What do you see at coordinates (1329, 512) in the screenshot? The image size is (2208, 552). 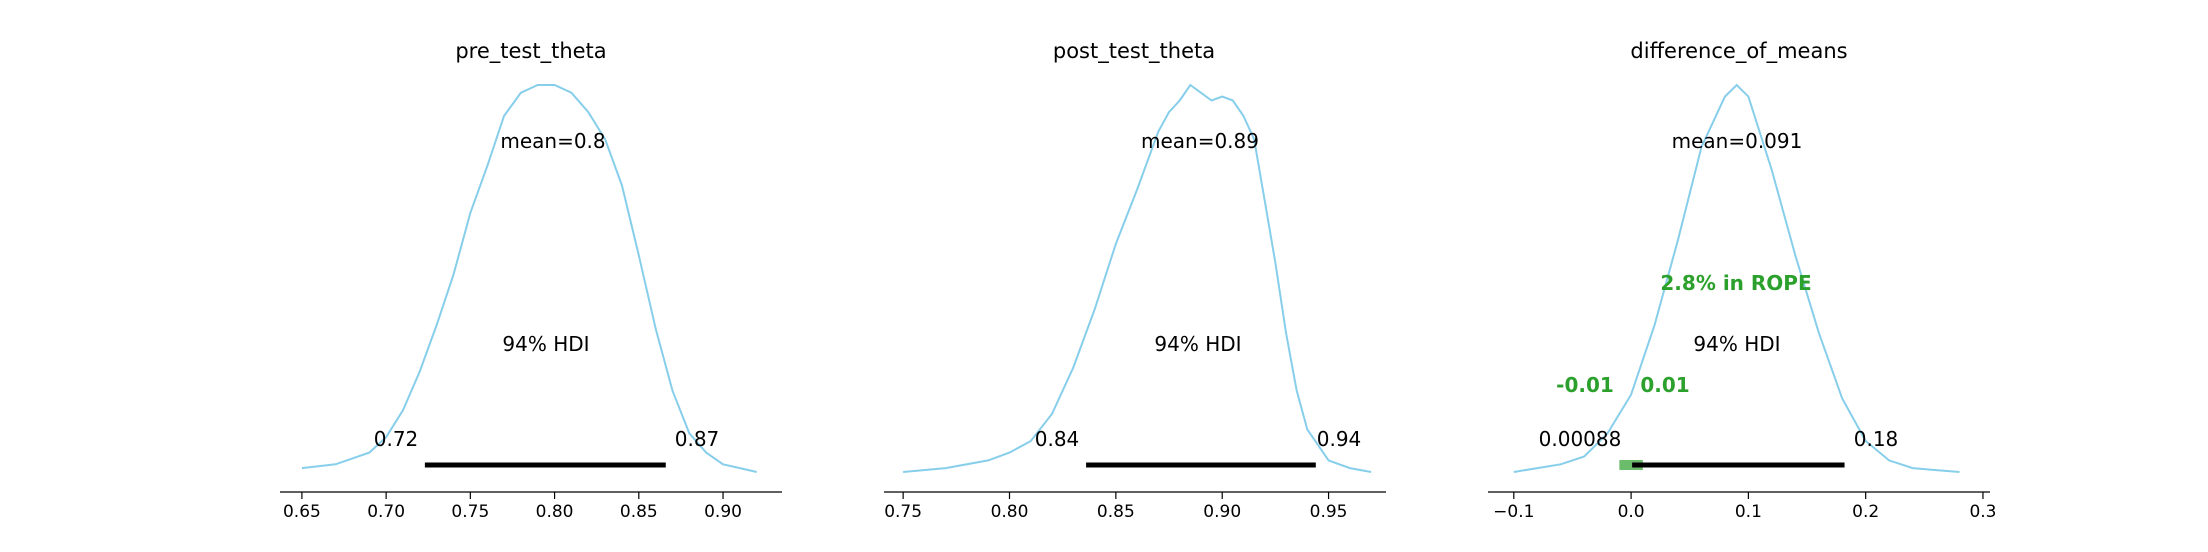 I see `x-tick-label: 0.95` at bounding box center [1329, 512].